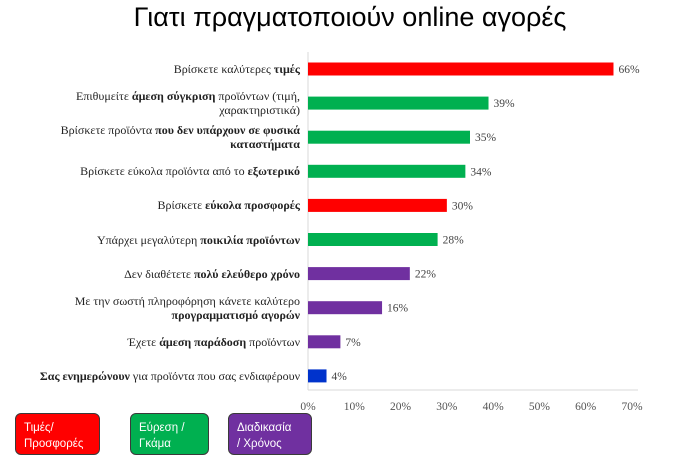 The width and height of the screenshot is (700, 460). I want to click on legend-label-line: Γκάμα, so click(155, 444).